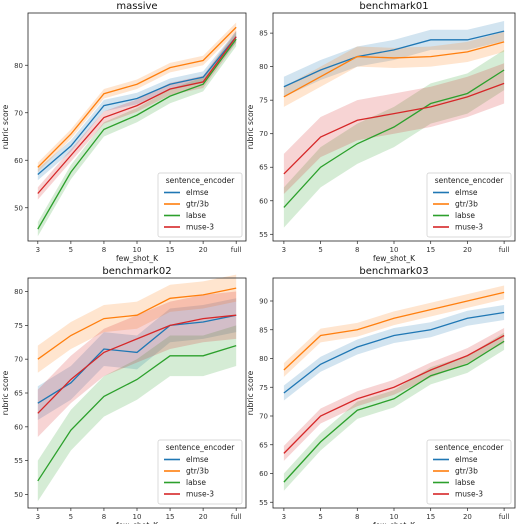  Describe the element at coordinates (393, 6) in the screenshot. I see `chart-title: benchmark01` at that location.